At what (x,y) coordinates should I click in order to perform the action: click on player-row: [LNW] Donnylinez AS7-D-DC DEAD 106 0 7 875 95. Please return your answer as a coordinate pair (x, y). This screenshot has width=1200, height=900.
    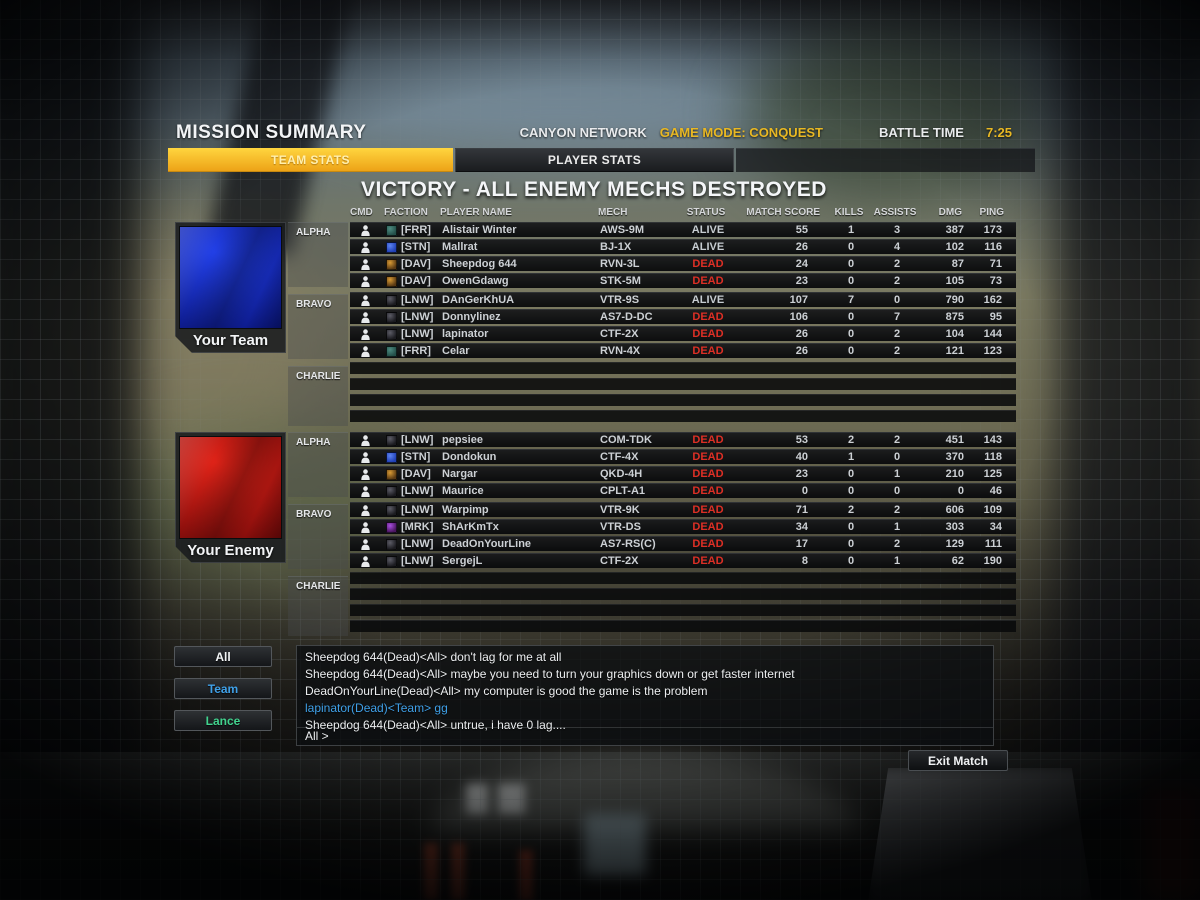
    Looking at the image, I should click on (683, 316).